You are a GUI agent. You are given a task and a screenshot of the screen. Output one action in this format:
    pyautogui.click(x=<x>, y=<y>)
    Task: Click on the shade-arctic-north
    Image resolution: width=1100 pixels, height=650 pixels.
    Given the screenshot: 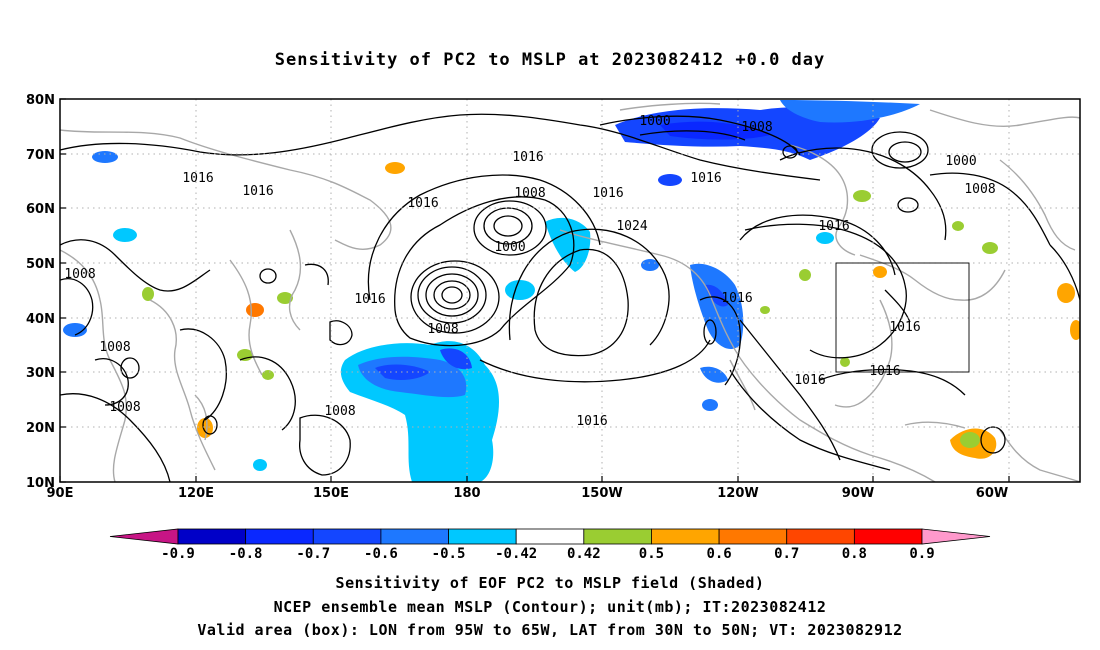 What is the action you would take?
    pyautogui.click(x=850, y=111)
    